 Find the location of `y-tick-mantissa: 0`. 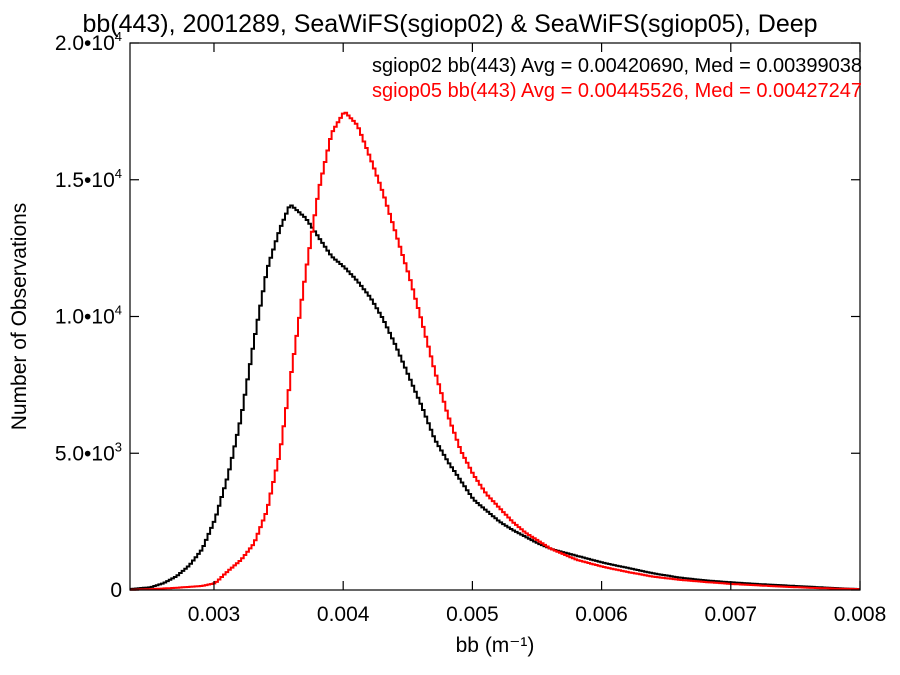

y-tick-mantissa: 0 is located at coordinates (116, 590).